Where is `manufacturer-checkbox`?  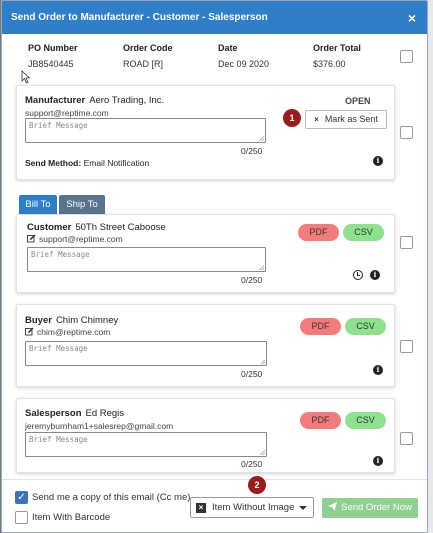 manufacturer-checkbox is located at coordinates (406, 132).